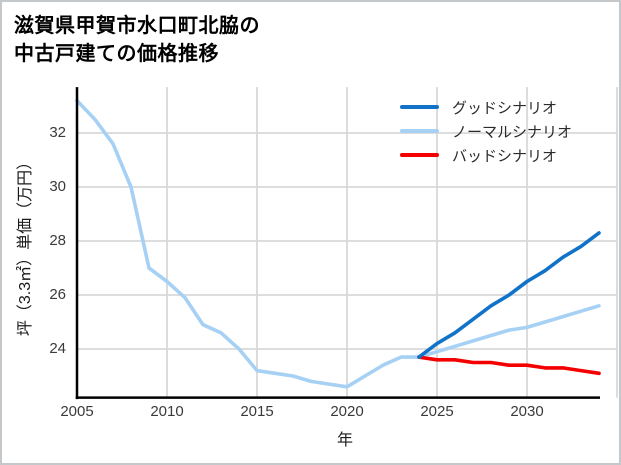 The height and width of the screenshot is (465, 621). I want to click on legend-label: バッドシナリオ, so click(505, 156).